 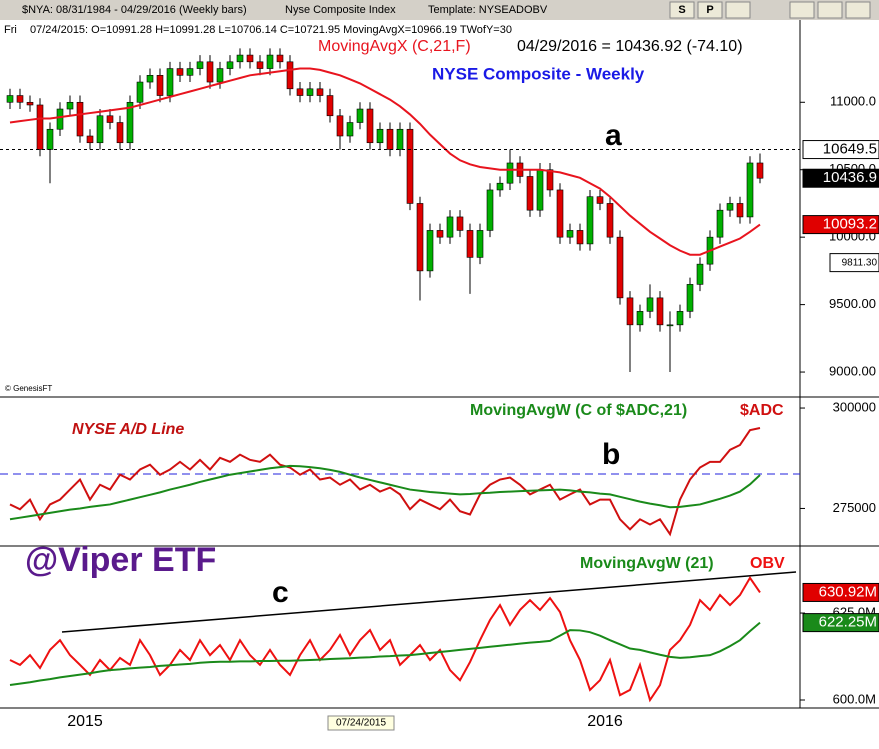 I want to click on legend-entry: MovingAvgW (21), so click(x=647, y=563).